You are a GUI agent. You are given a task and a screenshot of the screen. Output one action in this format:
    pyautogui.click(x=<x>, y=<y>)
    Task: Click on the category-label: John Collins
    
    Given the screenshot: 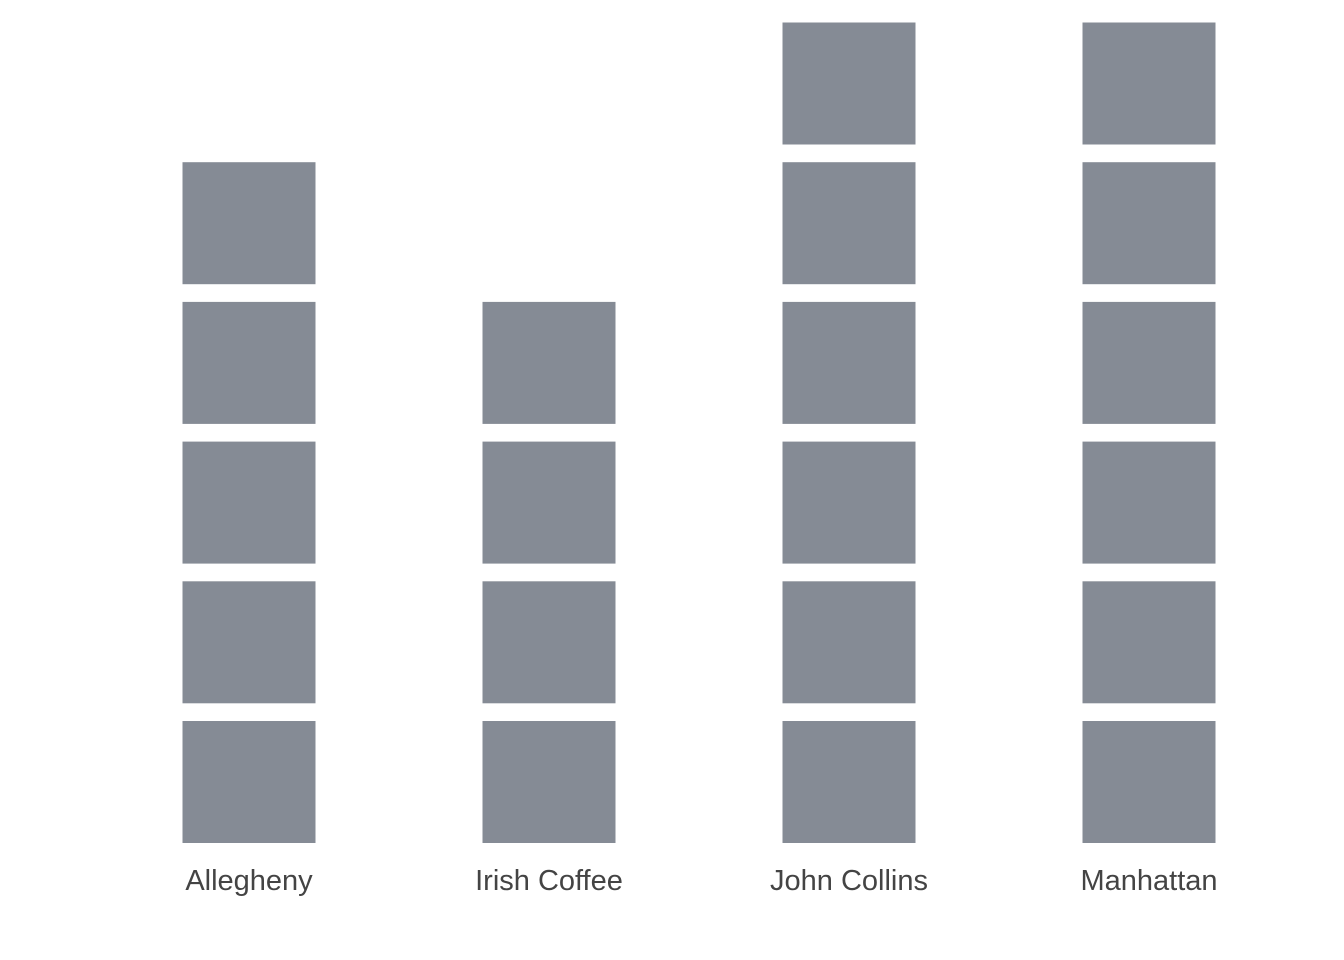 What is the action you would take?
    pyautogui.click(x=849, y=881)
    